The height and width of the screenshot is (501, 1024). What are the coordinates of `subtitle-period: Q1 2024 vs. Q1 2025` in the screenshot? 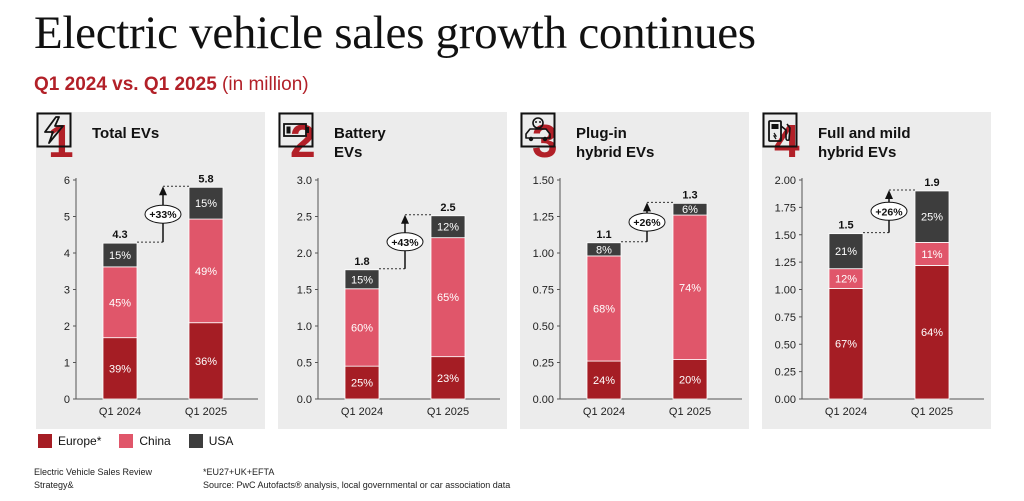 It's located at (125, 84).